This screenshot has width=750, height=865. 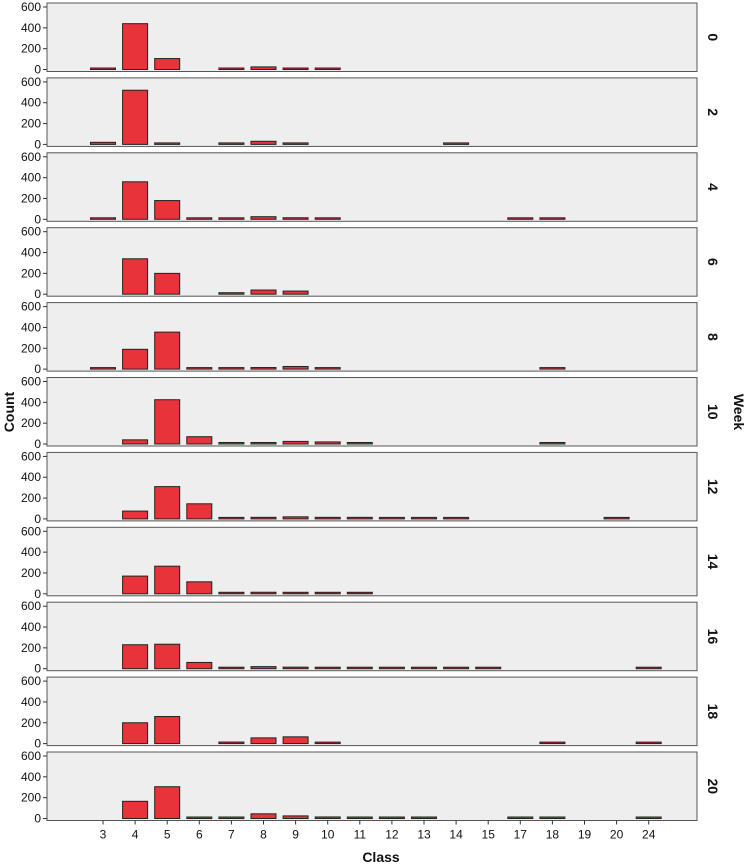 What do you see at coordinates (713, 112) in the screenshot?
I see `week-label: 2` at bounding box center [713, 112].